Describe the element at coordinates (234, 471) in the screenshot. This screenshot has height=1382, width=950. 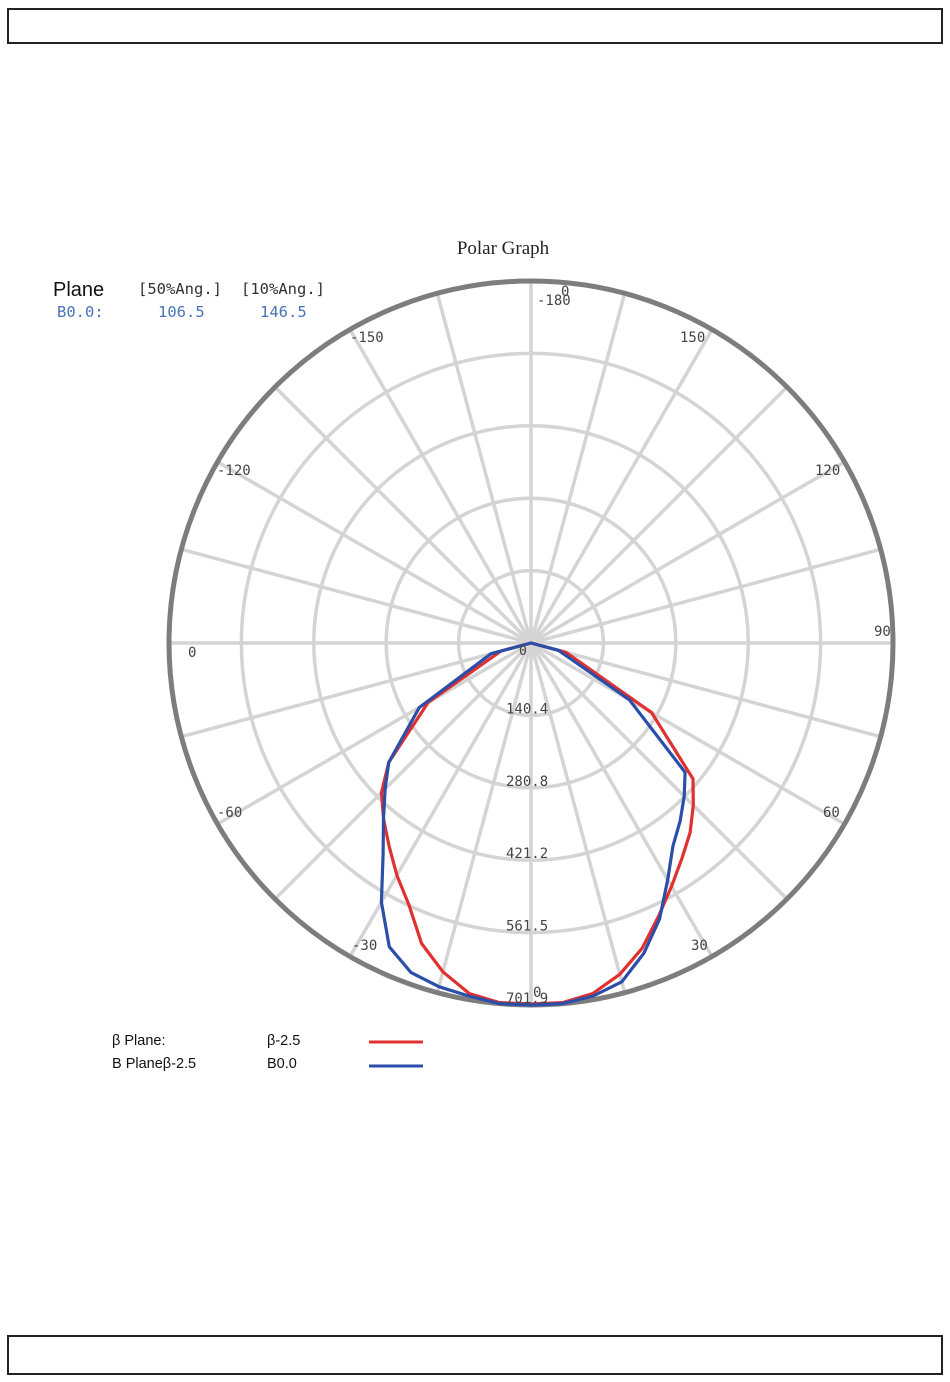
I see `angle-label: -120` at that location.